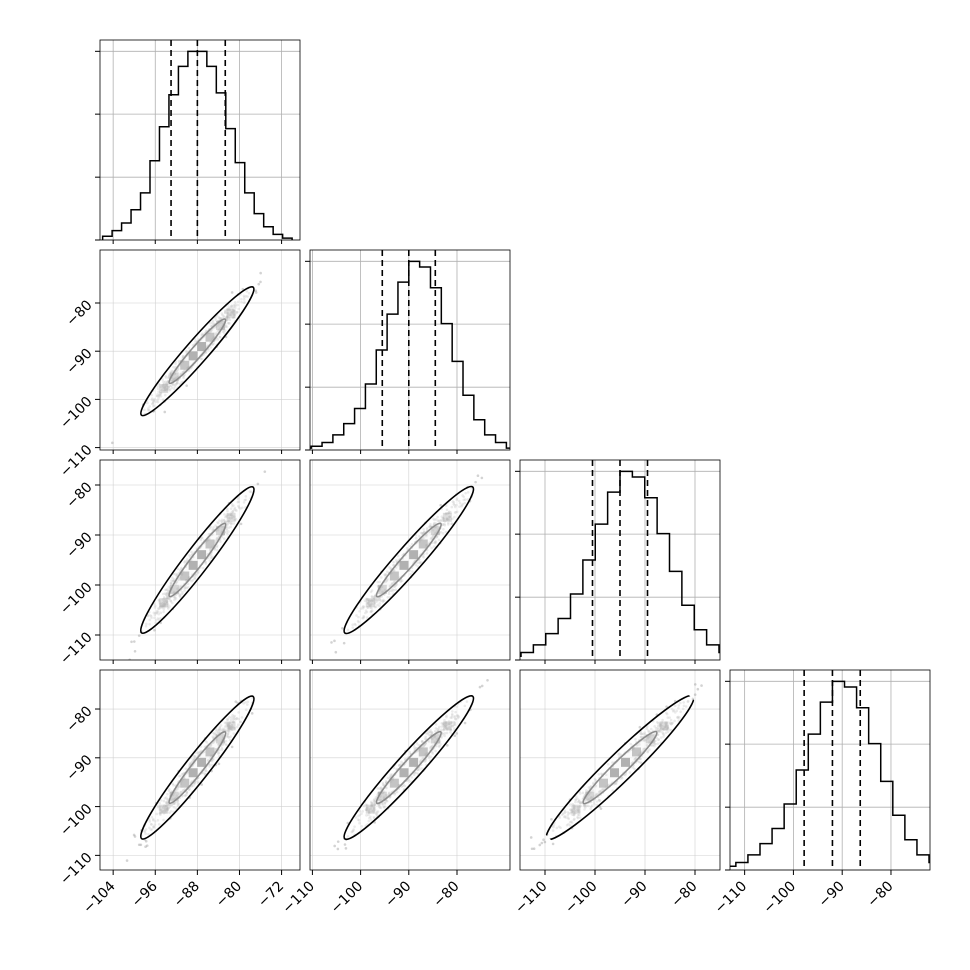 Image resolution: width=970 pixels, height=970 pixels. What do you see at coordinates (187, 894) in the screenshot?
I see `x-tick-label: −88` at bounding box center [187, 894].